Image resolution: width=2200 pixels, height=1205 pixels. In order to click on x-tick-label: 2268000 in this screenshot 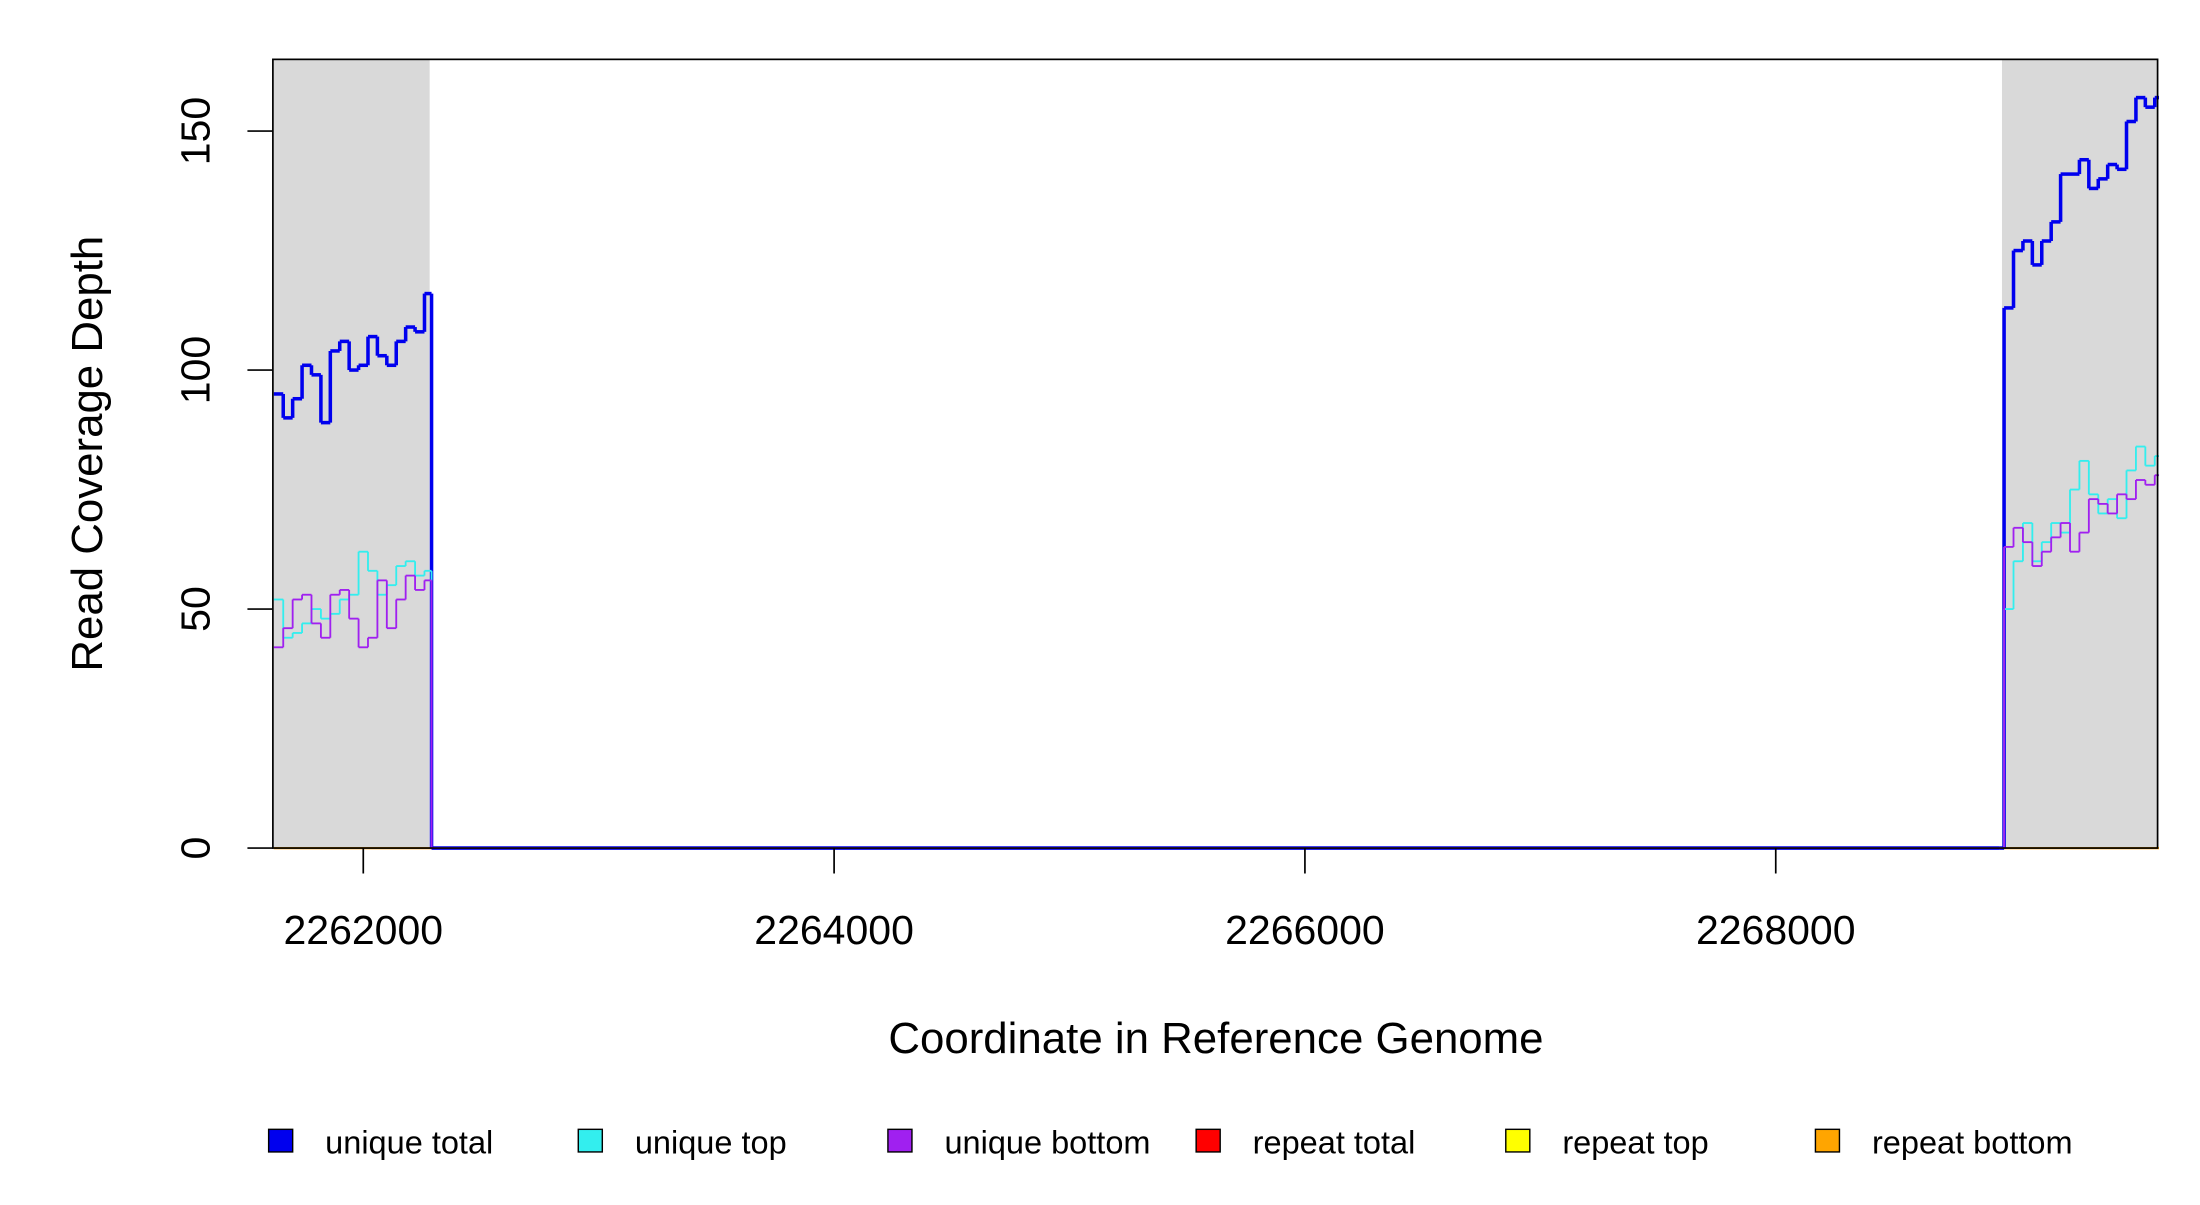, I will do `click(1776, 930)`.